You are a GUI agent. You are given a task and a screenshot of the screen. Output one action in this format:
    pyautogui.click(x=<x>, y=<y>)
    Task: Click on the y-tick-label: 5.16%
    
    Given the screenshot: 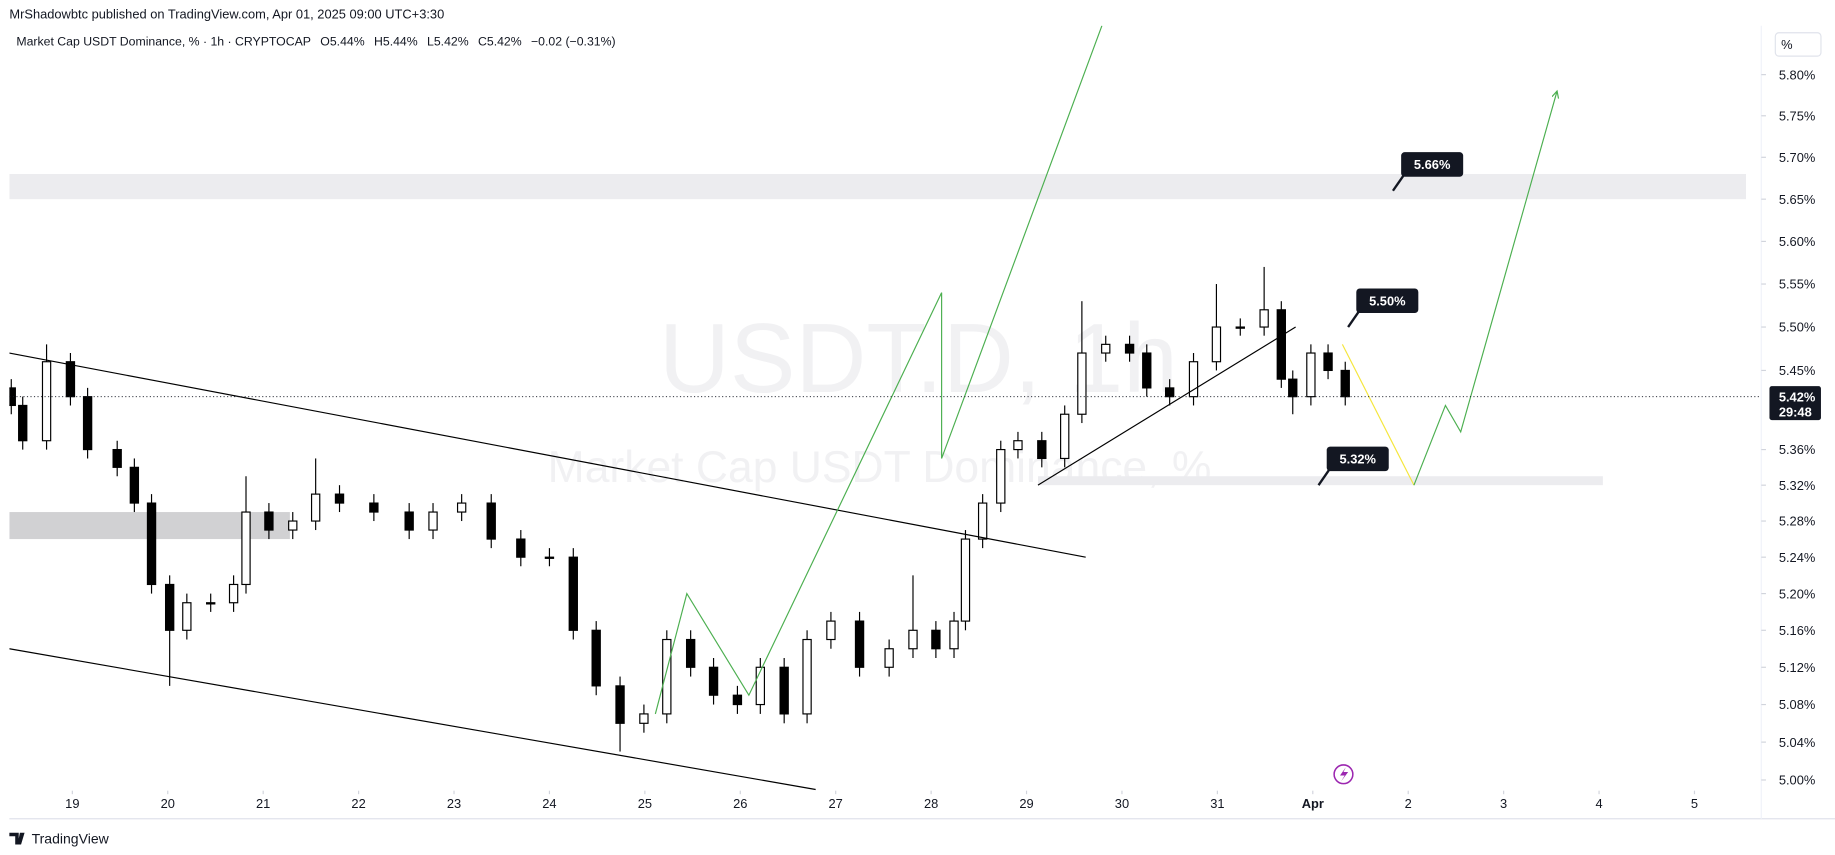 What is the action you would take?
    pyautogui.click(x=1797, y=630)
    